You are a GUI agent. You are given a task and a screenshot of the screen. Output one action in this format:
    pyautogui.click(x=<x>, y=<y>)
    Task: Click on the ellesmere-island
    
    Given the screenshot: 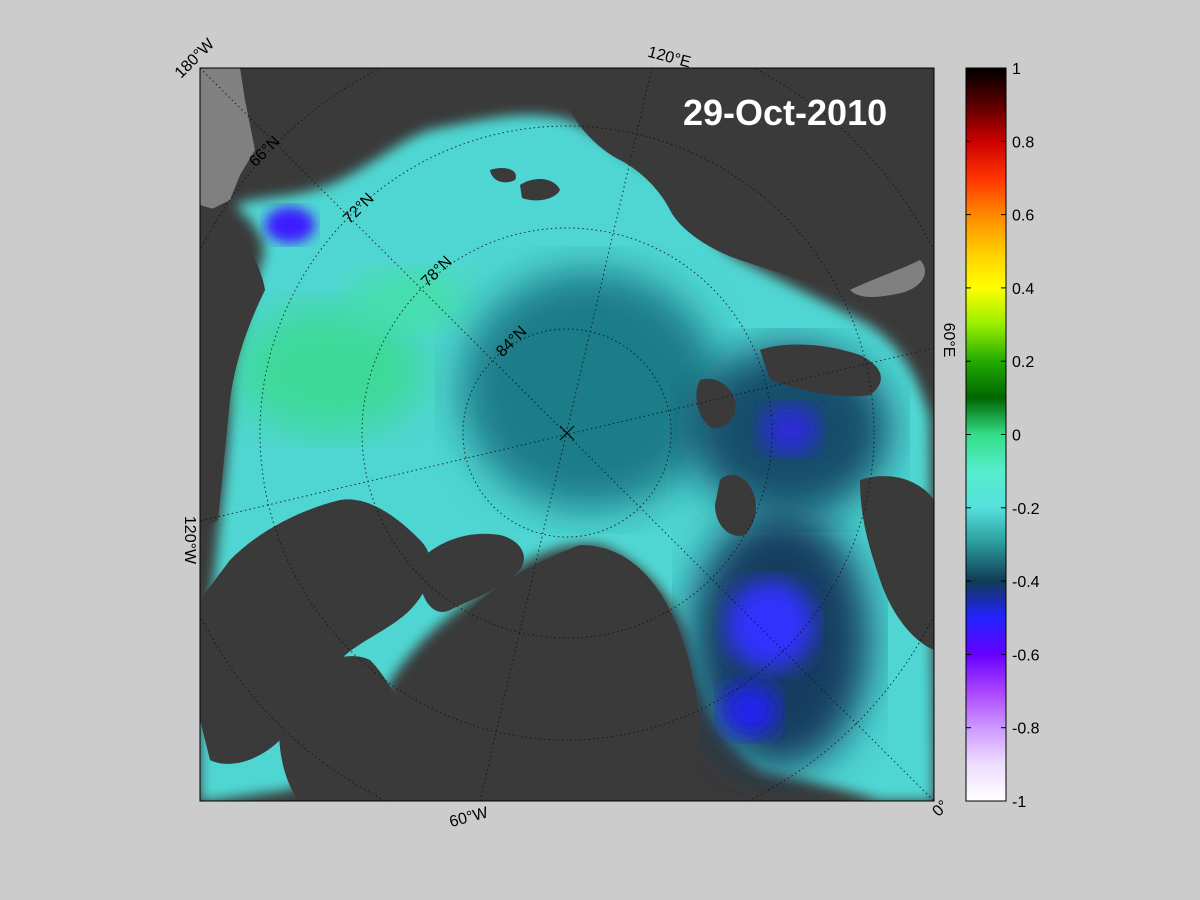 What is the action you would take?
    pyautogui.click(x=471, y=572)
    